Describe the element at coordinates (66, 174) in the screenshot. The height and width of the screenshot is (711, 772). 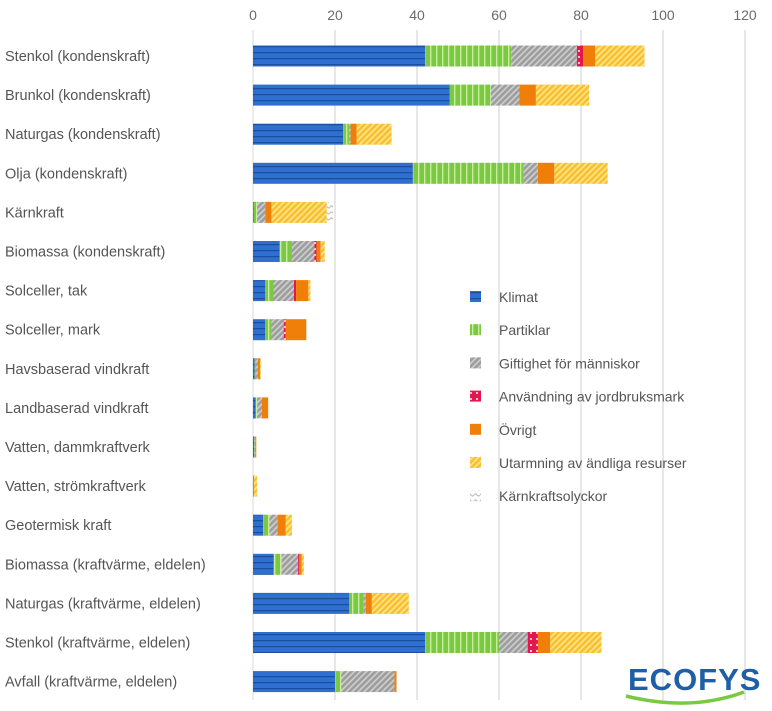
I see `category-label: Olja (kondenskraft)` at that location.